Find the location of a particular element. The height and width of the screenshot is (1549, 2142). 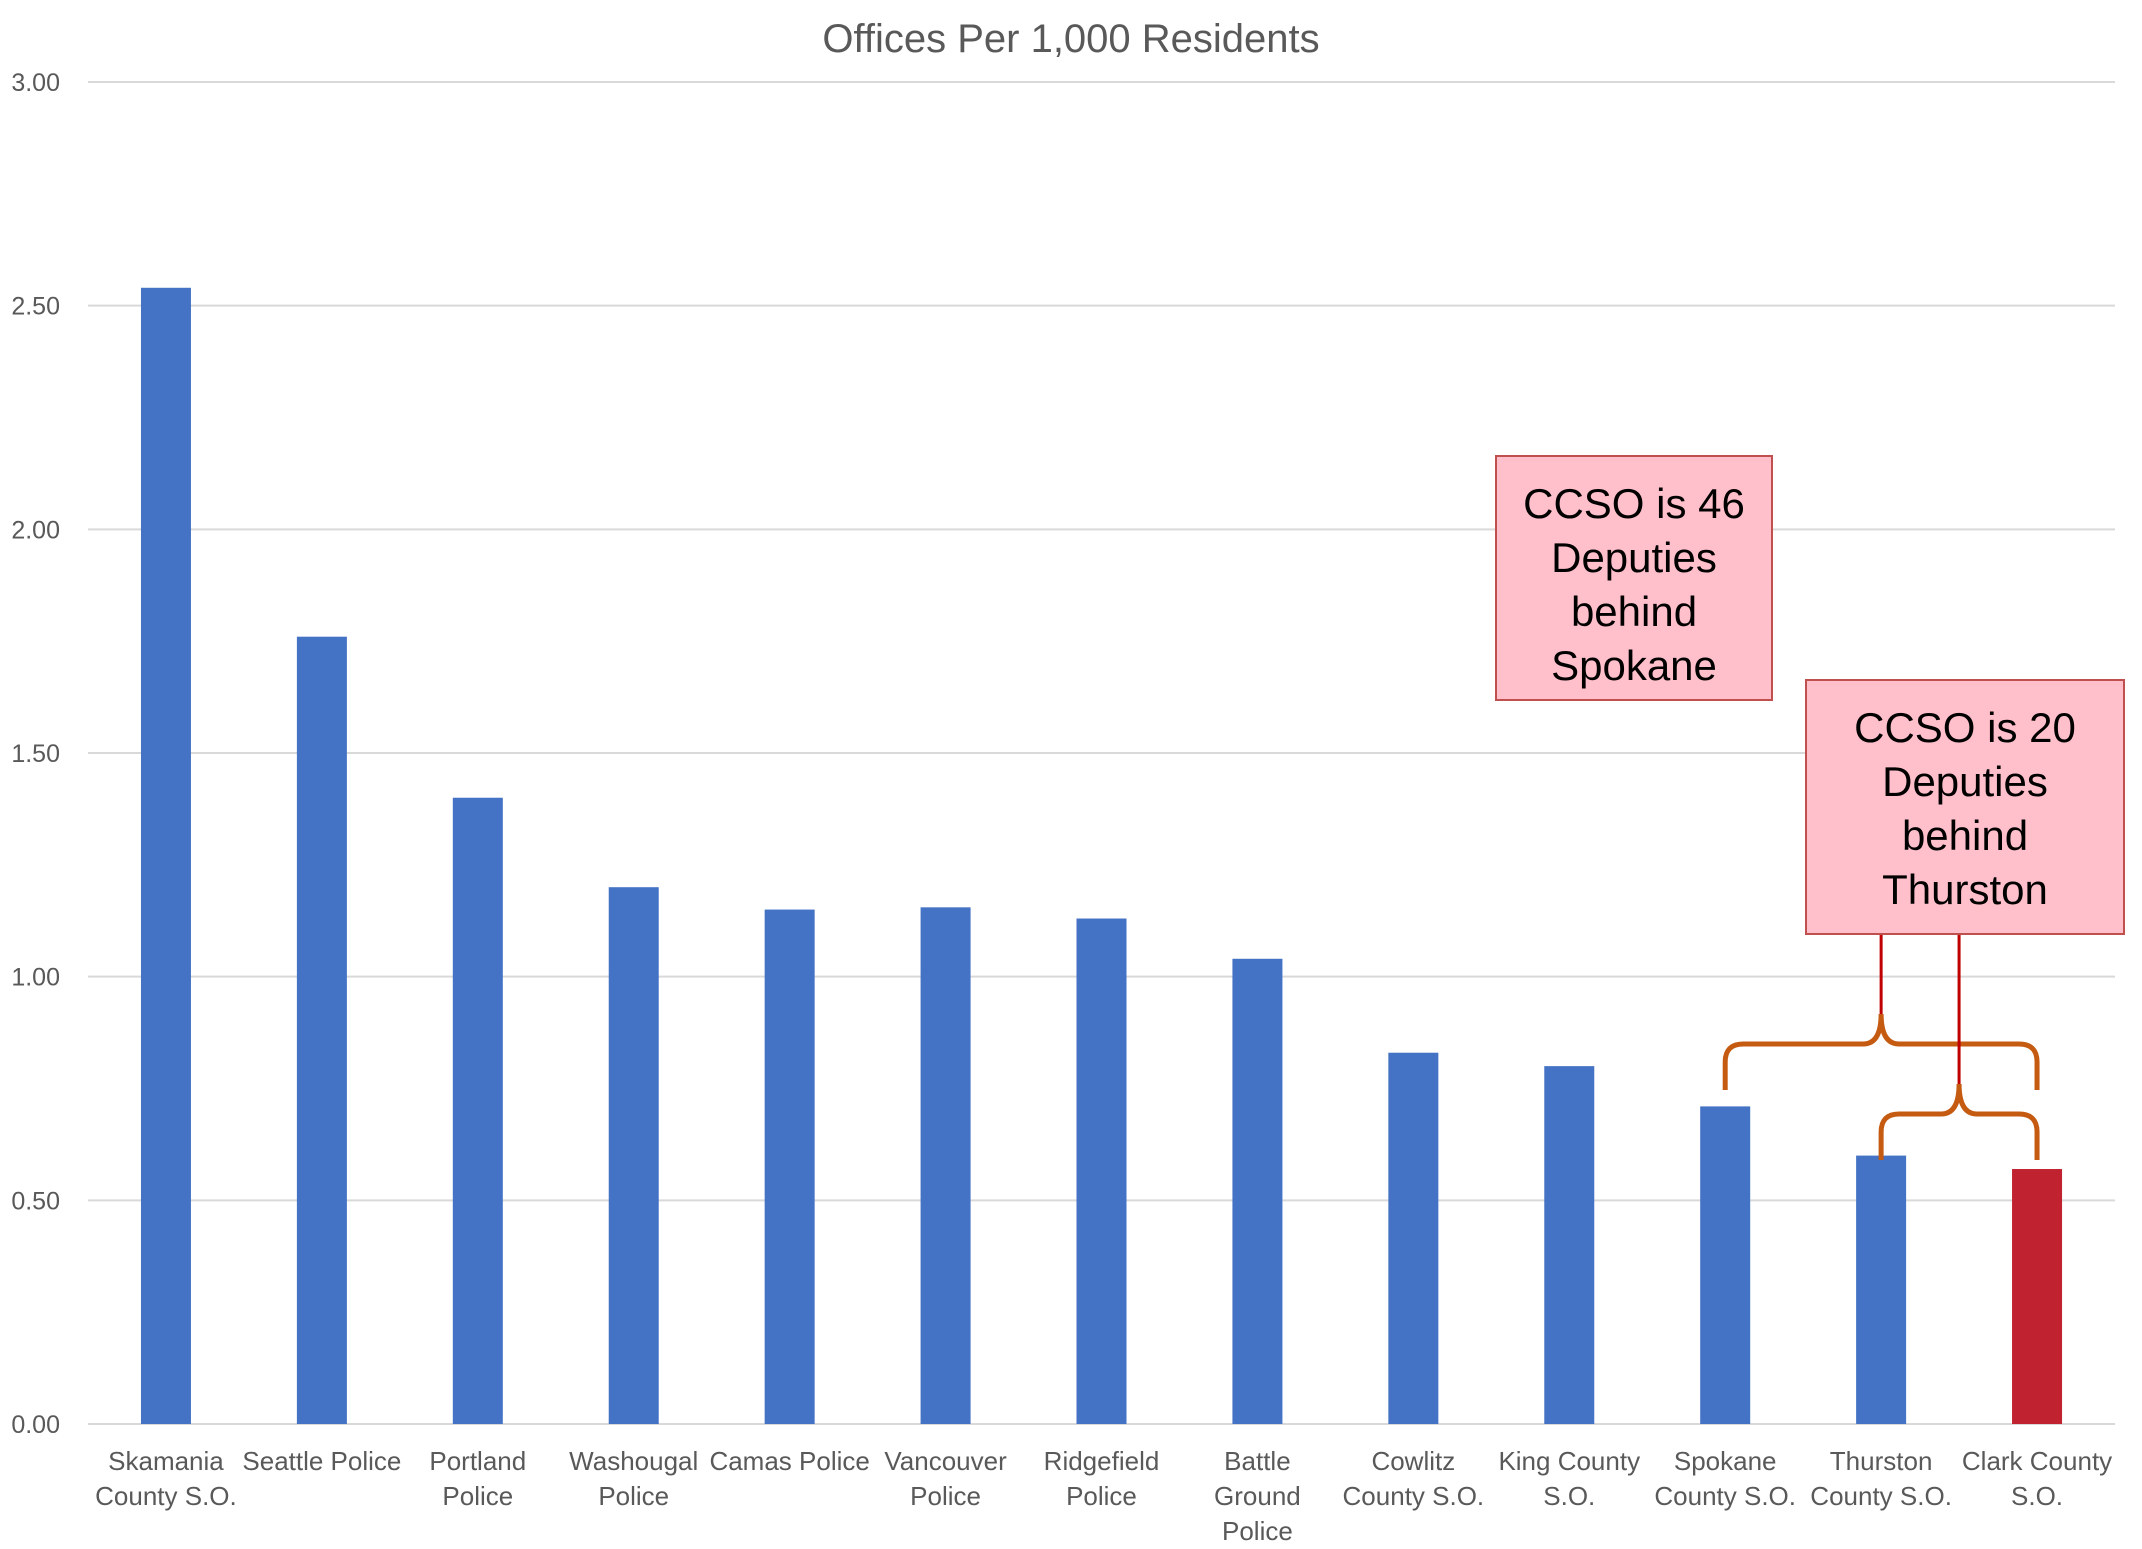

x-tick-label: Cowlitz County S.O. is located at coordinates (1414, 1478).